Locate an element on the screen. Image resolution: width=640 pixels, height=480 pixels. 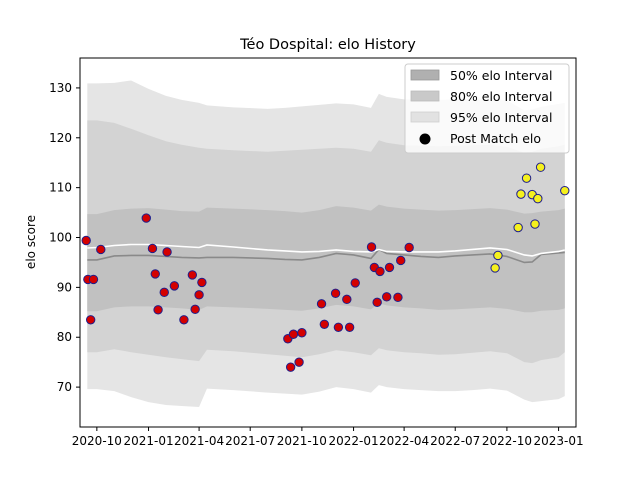
y-tick-label-2: 90 is located at coordinates (64, 287).